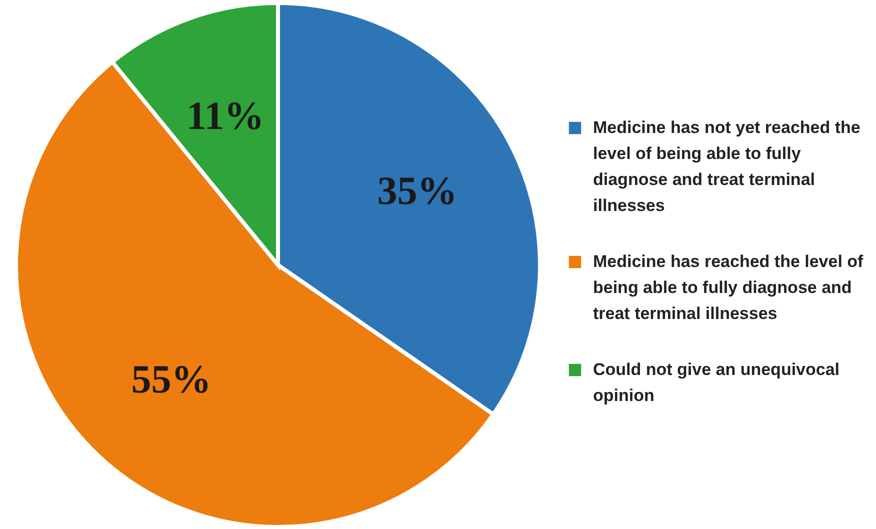 The image size is (876, 529). What do you see at coordinates (417, 191) in the screenshot?
I see `data-label: 35%` at bounding box center [417, 191].